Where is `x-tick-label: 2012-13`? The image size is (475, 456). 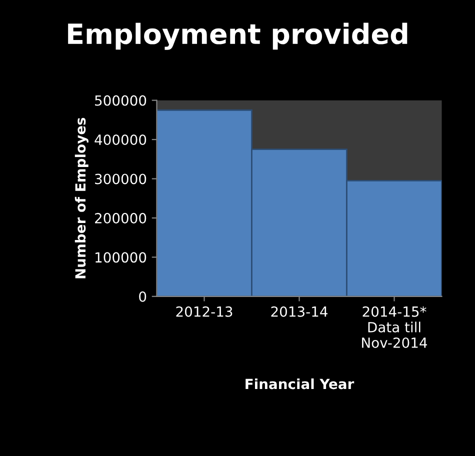 x-tick-label: 2012-13 is located at coordinates (204, 311).